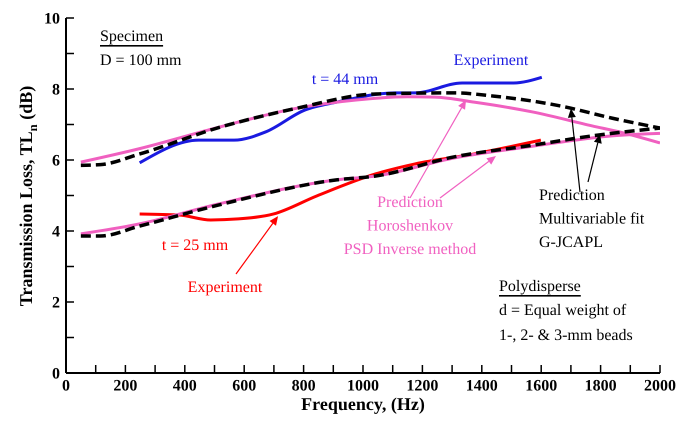  What do you see at coordinates (304, 385) in the screenshot?
I see `x-tick-label: 800` at bounding box center [304, 385].